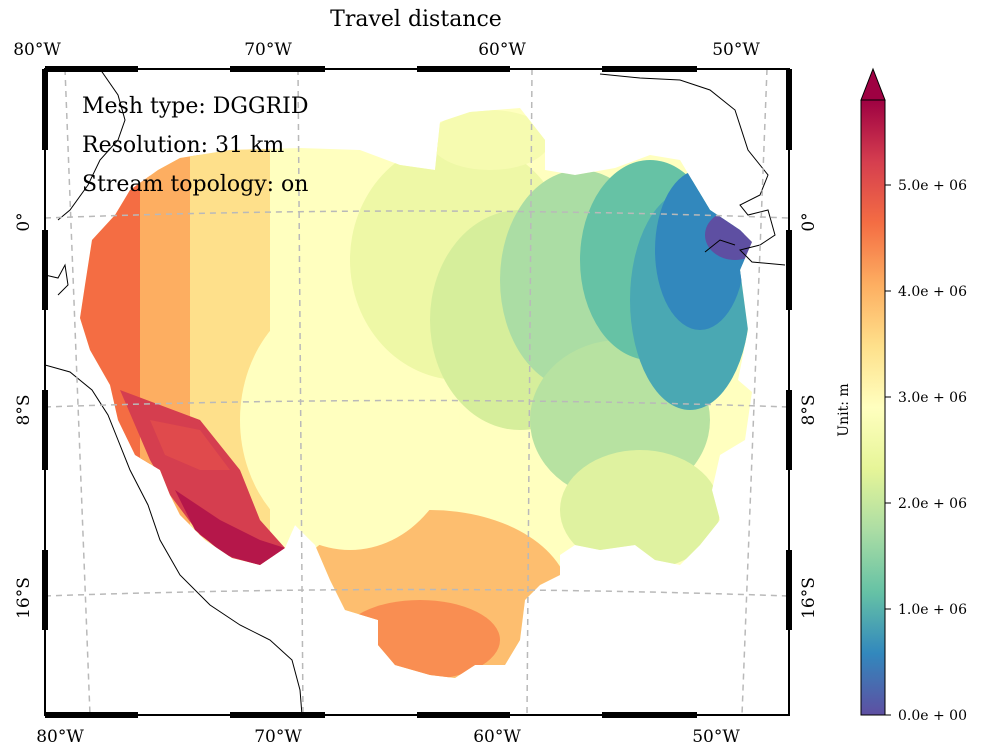 The image size is (986, 751). Describe the element at coordinates (716, 737) in the screenshot. I see `lon-label-bottom: 50°W` at that location.